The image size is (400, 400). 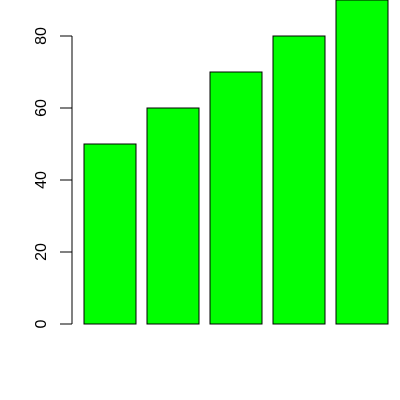 I want to click on y-tick-label: 80, so click(x=41, y=36).